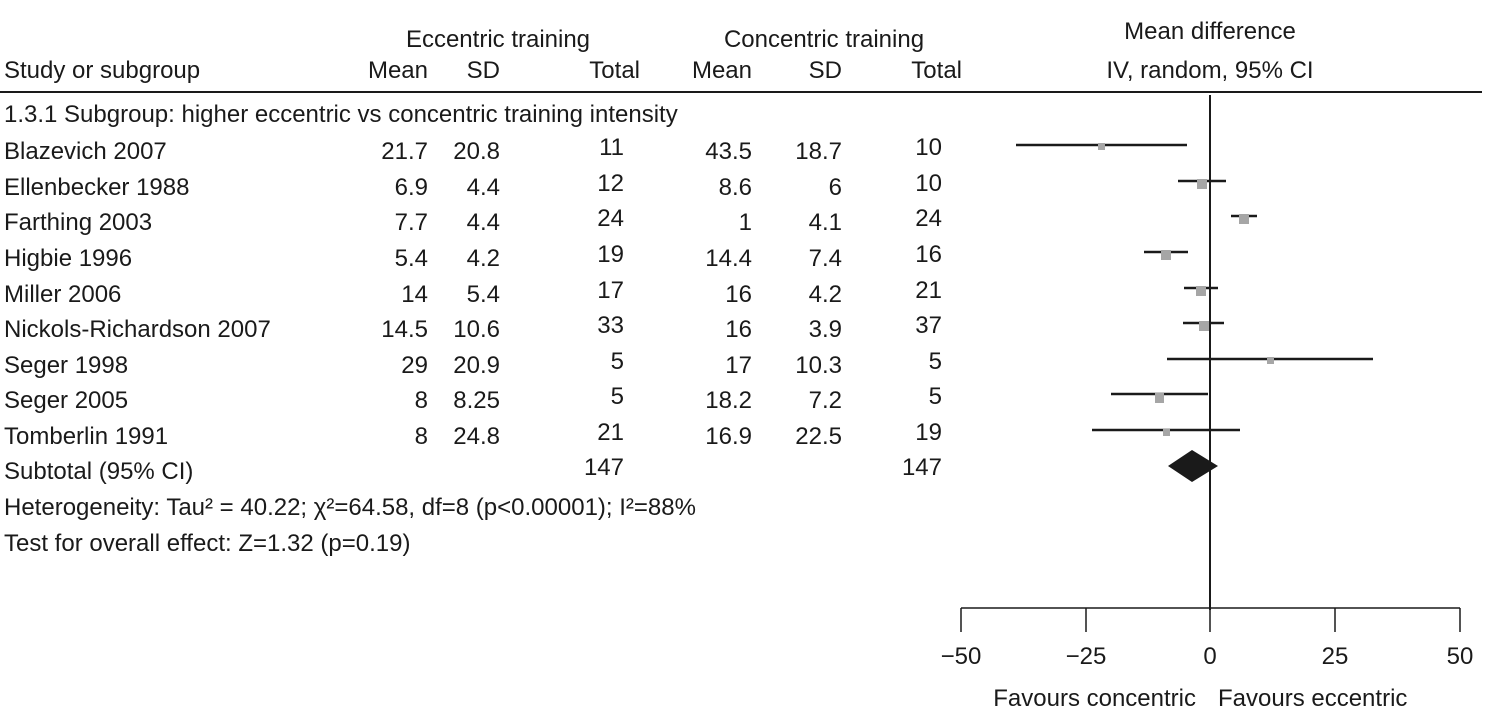  What do you see at coordinates (825, 294) in the screenshot?
I see `c-sd: 4.2` at bounding box center [825, 294].